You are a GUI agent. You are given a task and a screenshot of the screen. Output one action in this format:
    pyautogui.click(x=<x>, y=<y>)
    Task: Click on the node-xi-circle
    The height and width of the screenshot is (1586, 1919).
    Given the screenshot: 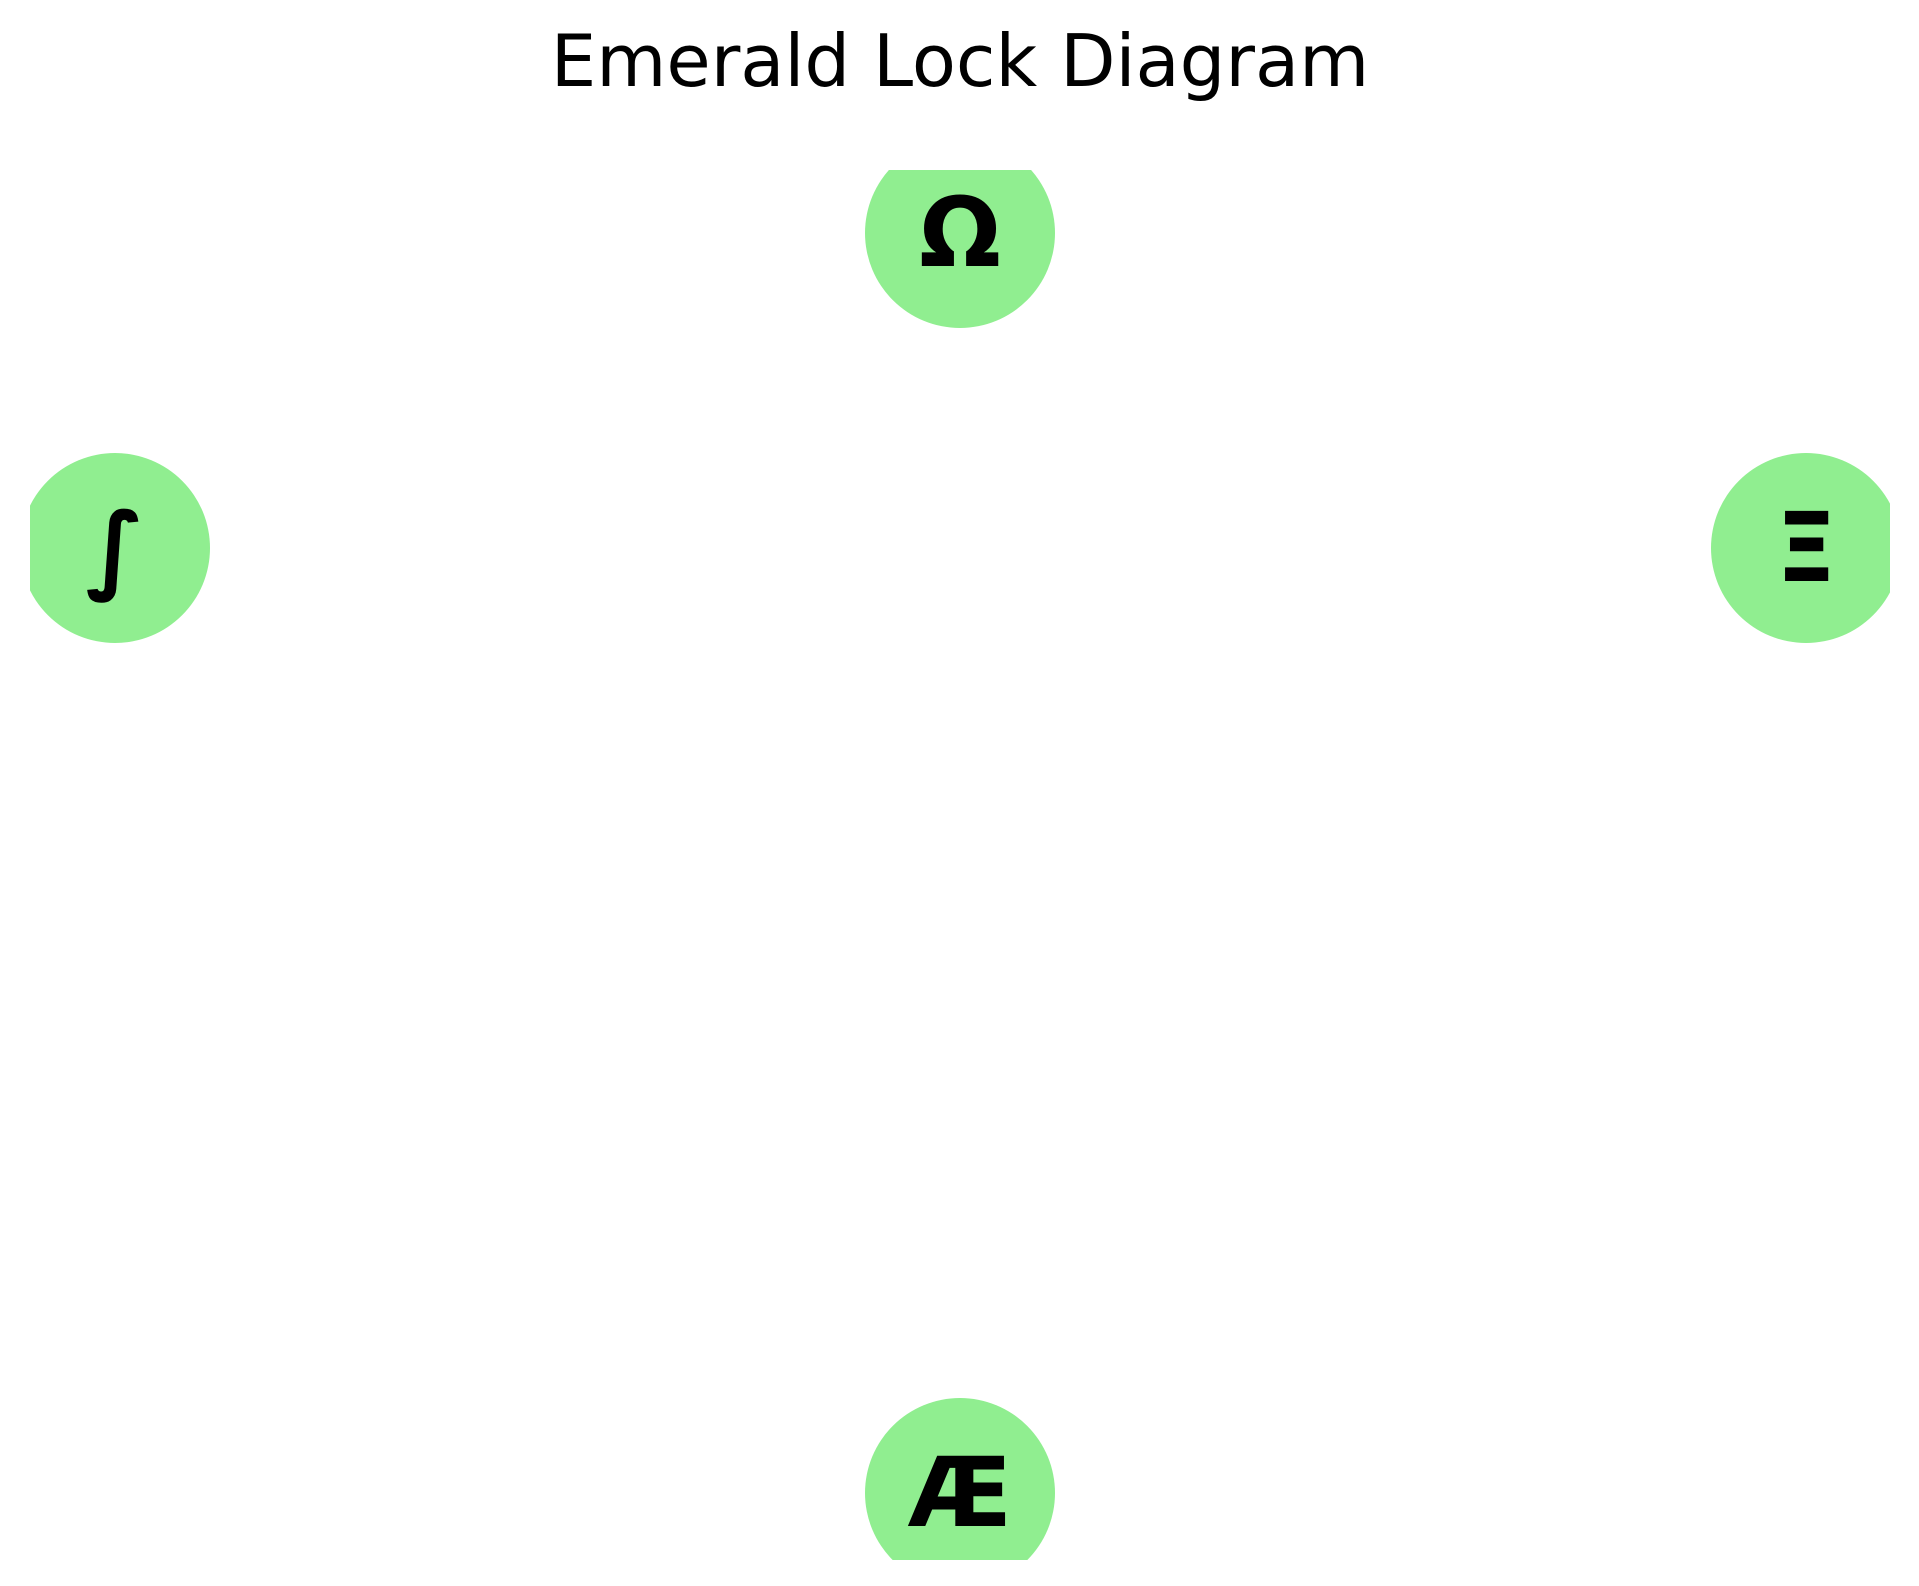 What is the action you would take?
    pyautogui.click(x=1800, y=548)
    